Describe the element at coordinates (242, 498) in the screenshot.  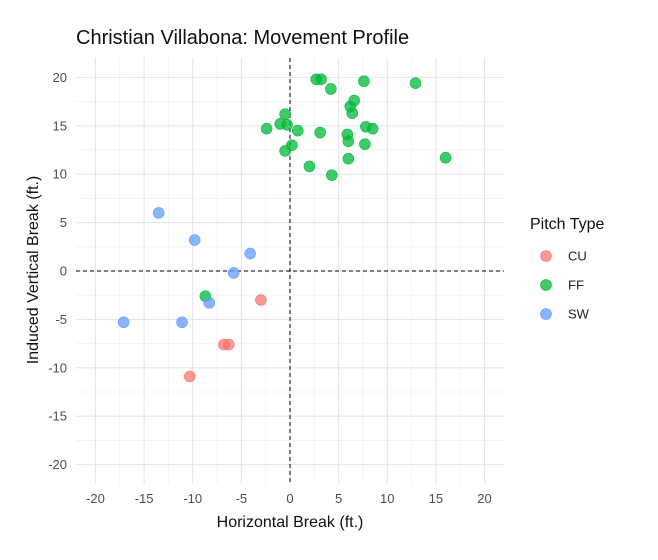
I see `x-tick-label: -5` at that location.